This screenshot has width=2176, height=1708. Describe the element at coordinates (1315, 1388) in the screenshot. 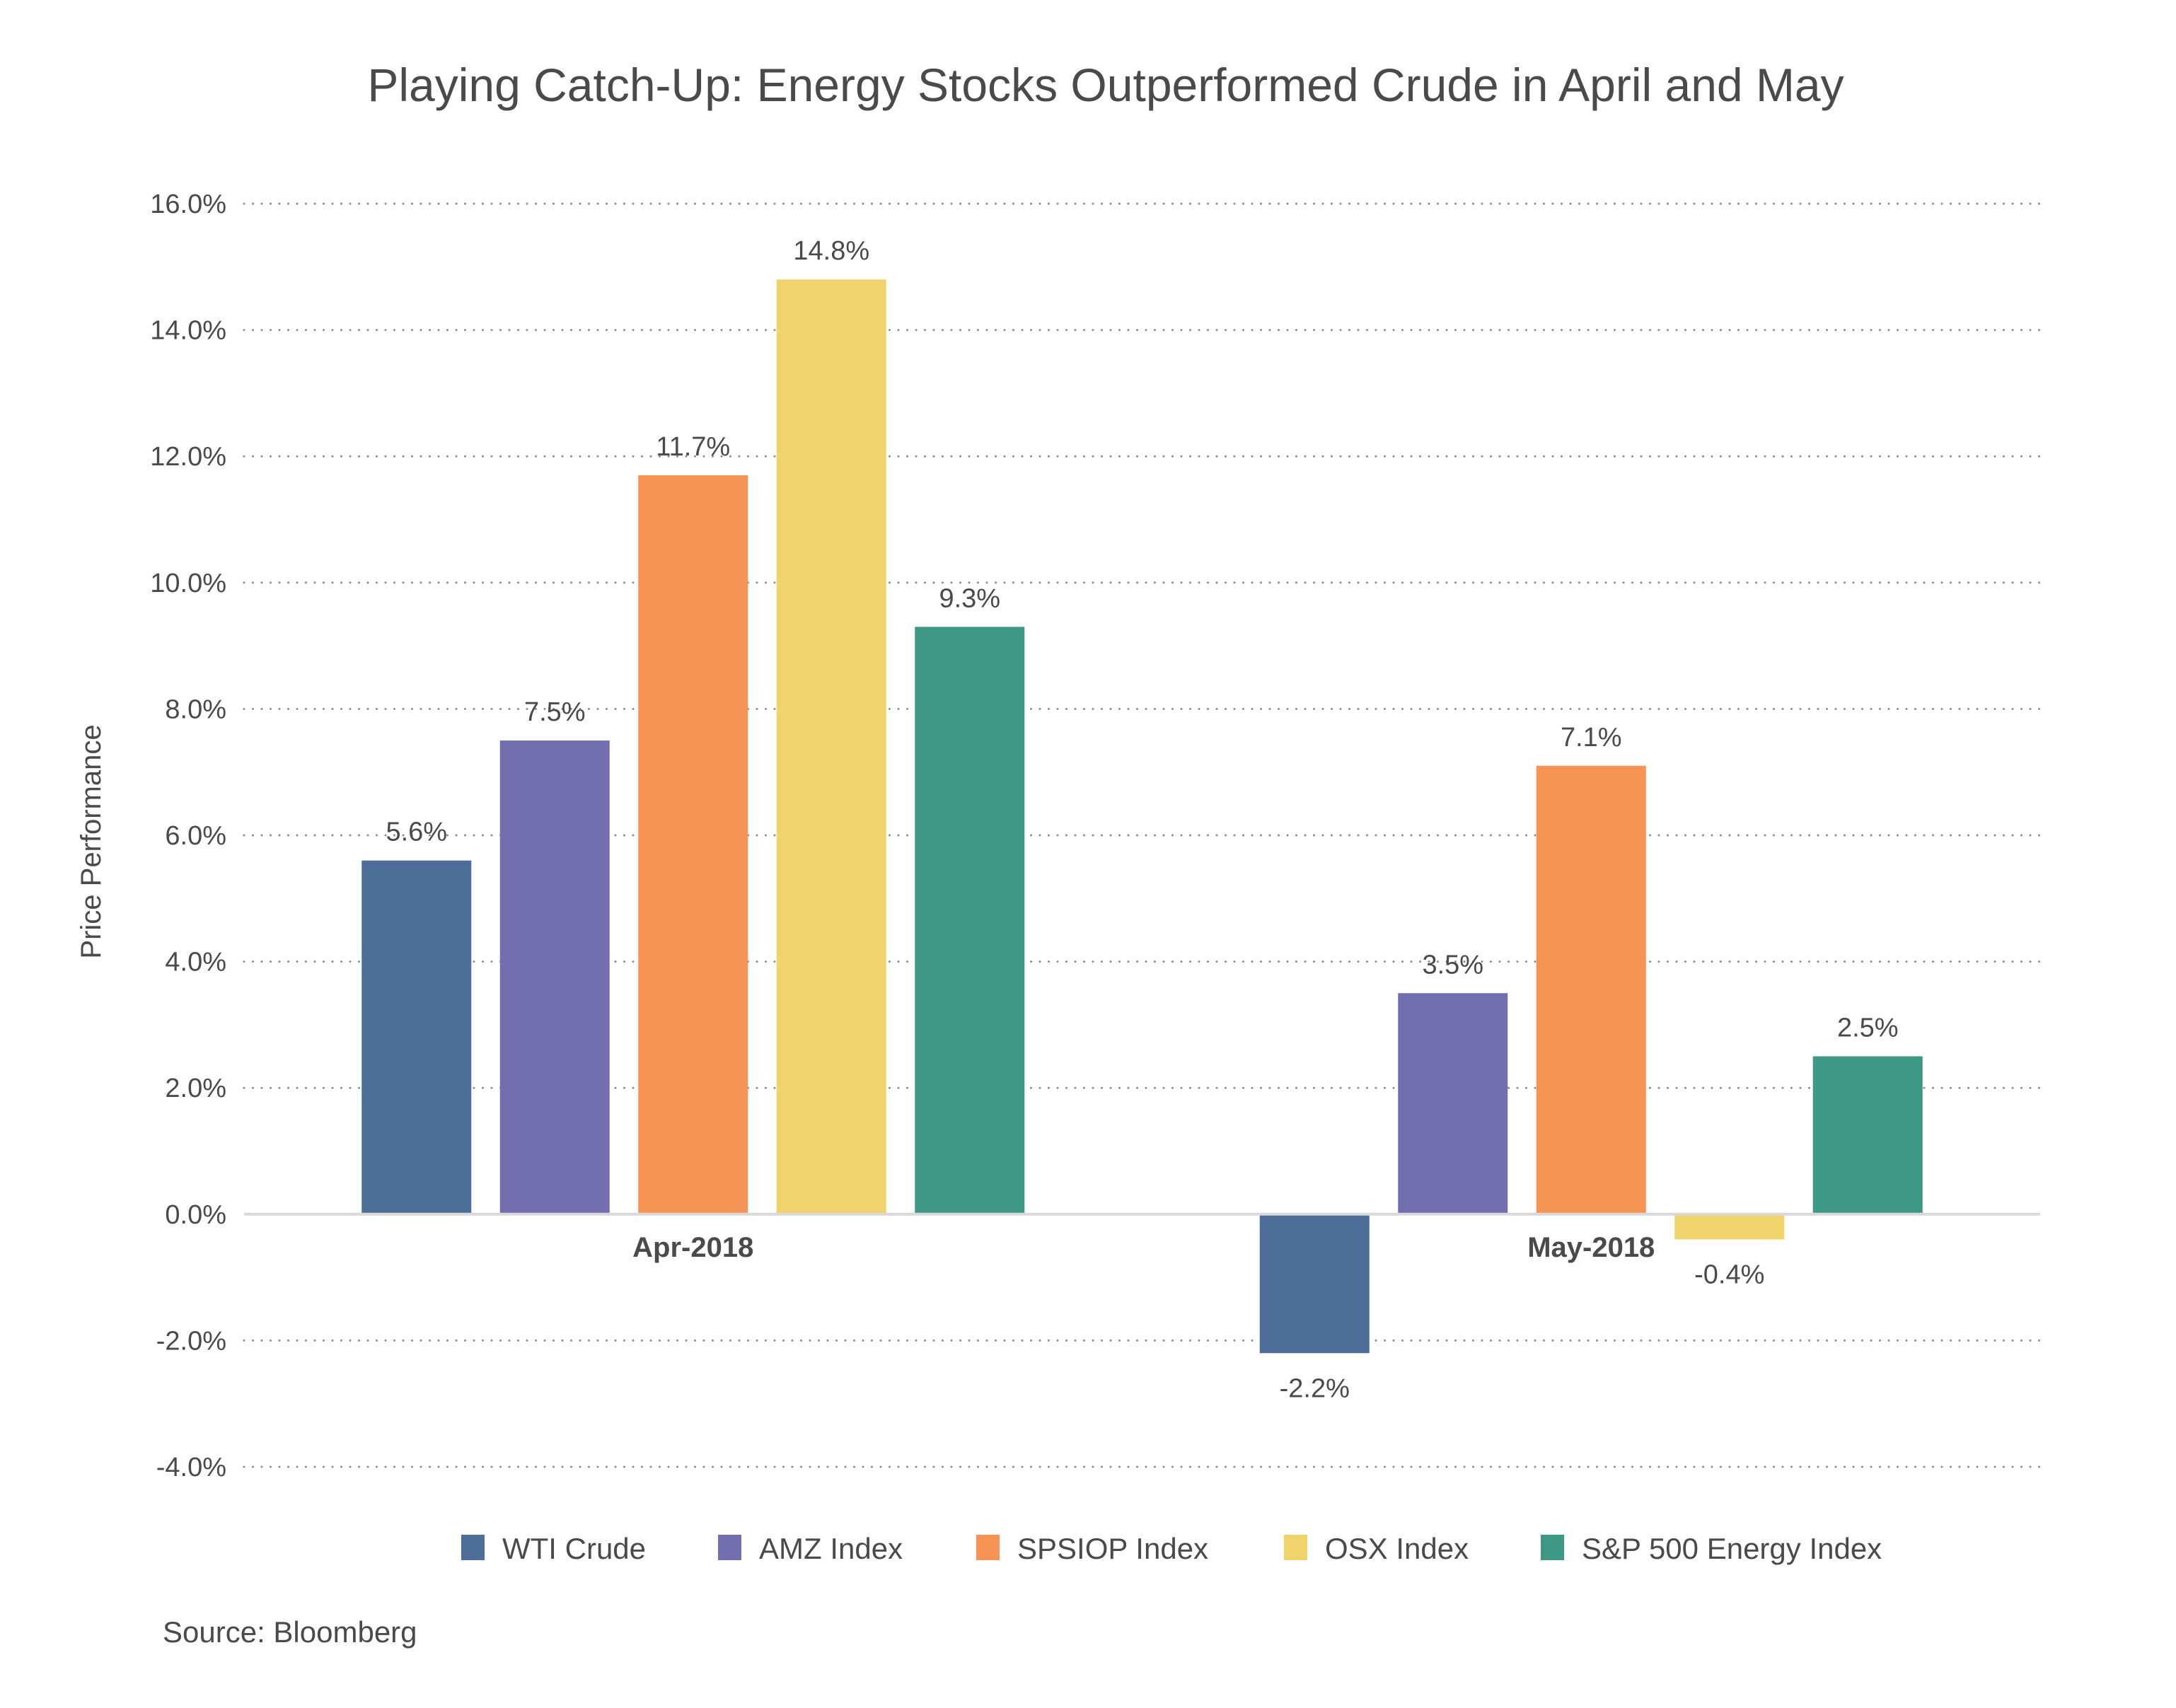

I see `data-label: -2.2%` at that location.